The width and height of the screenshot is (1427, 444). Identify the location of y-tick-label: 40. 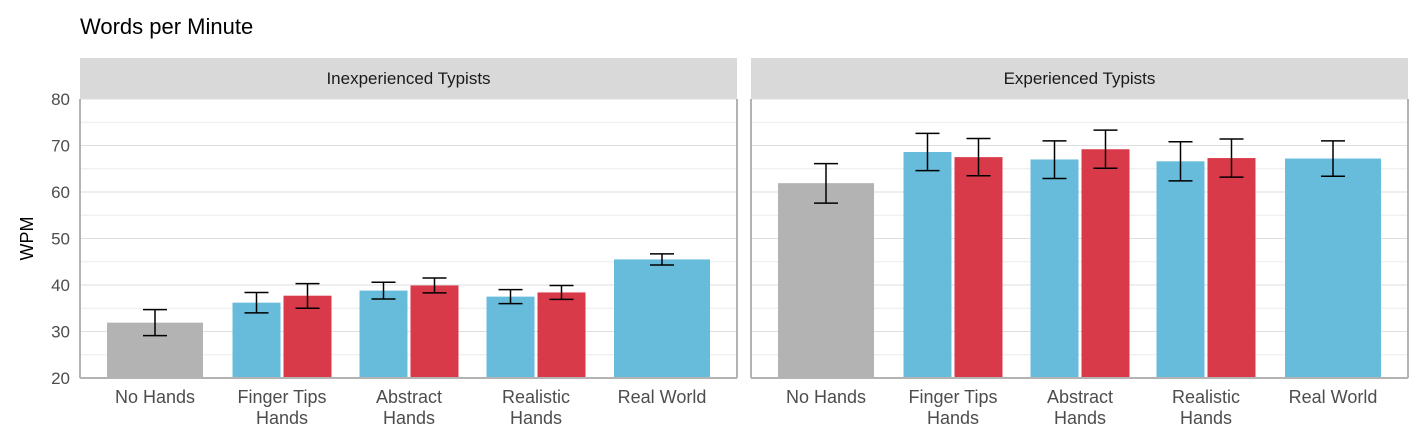
(60, 285).